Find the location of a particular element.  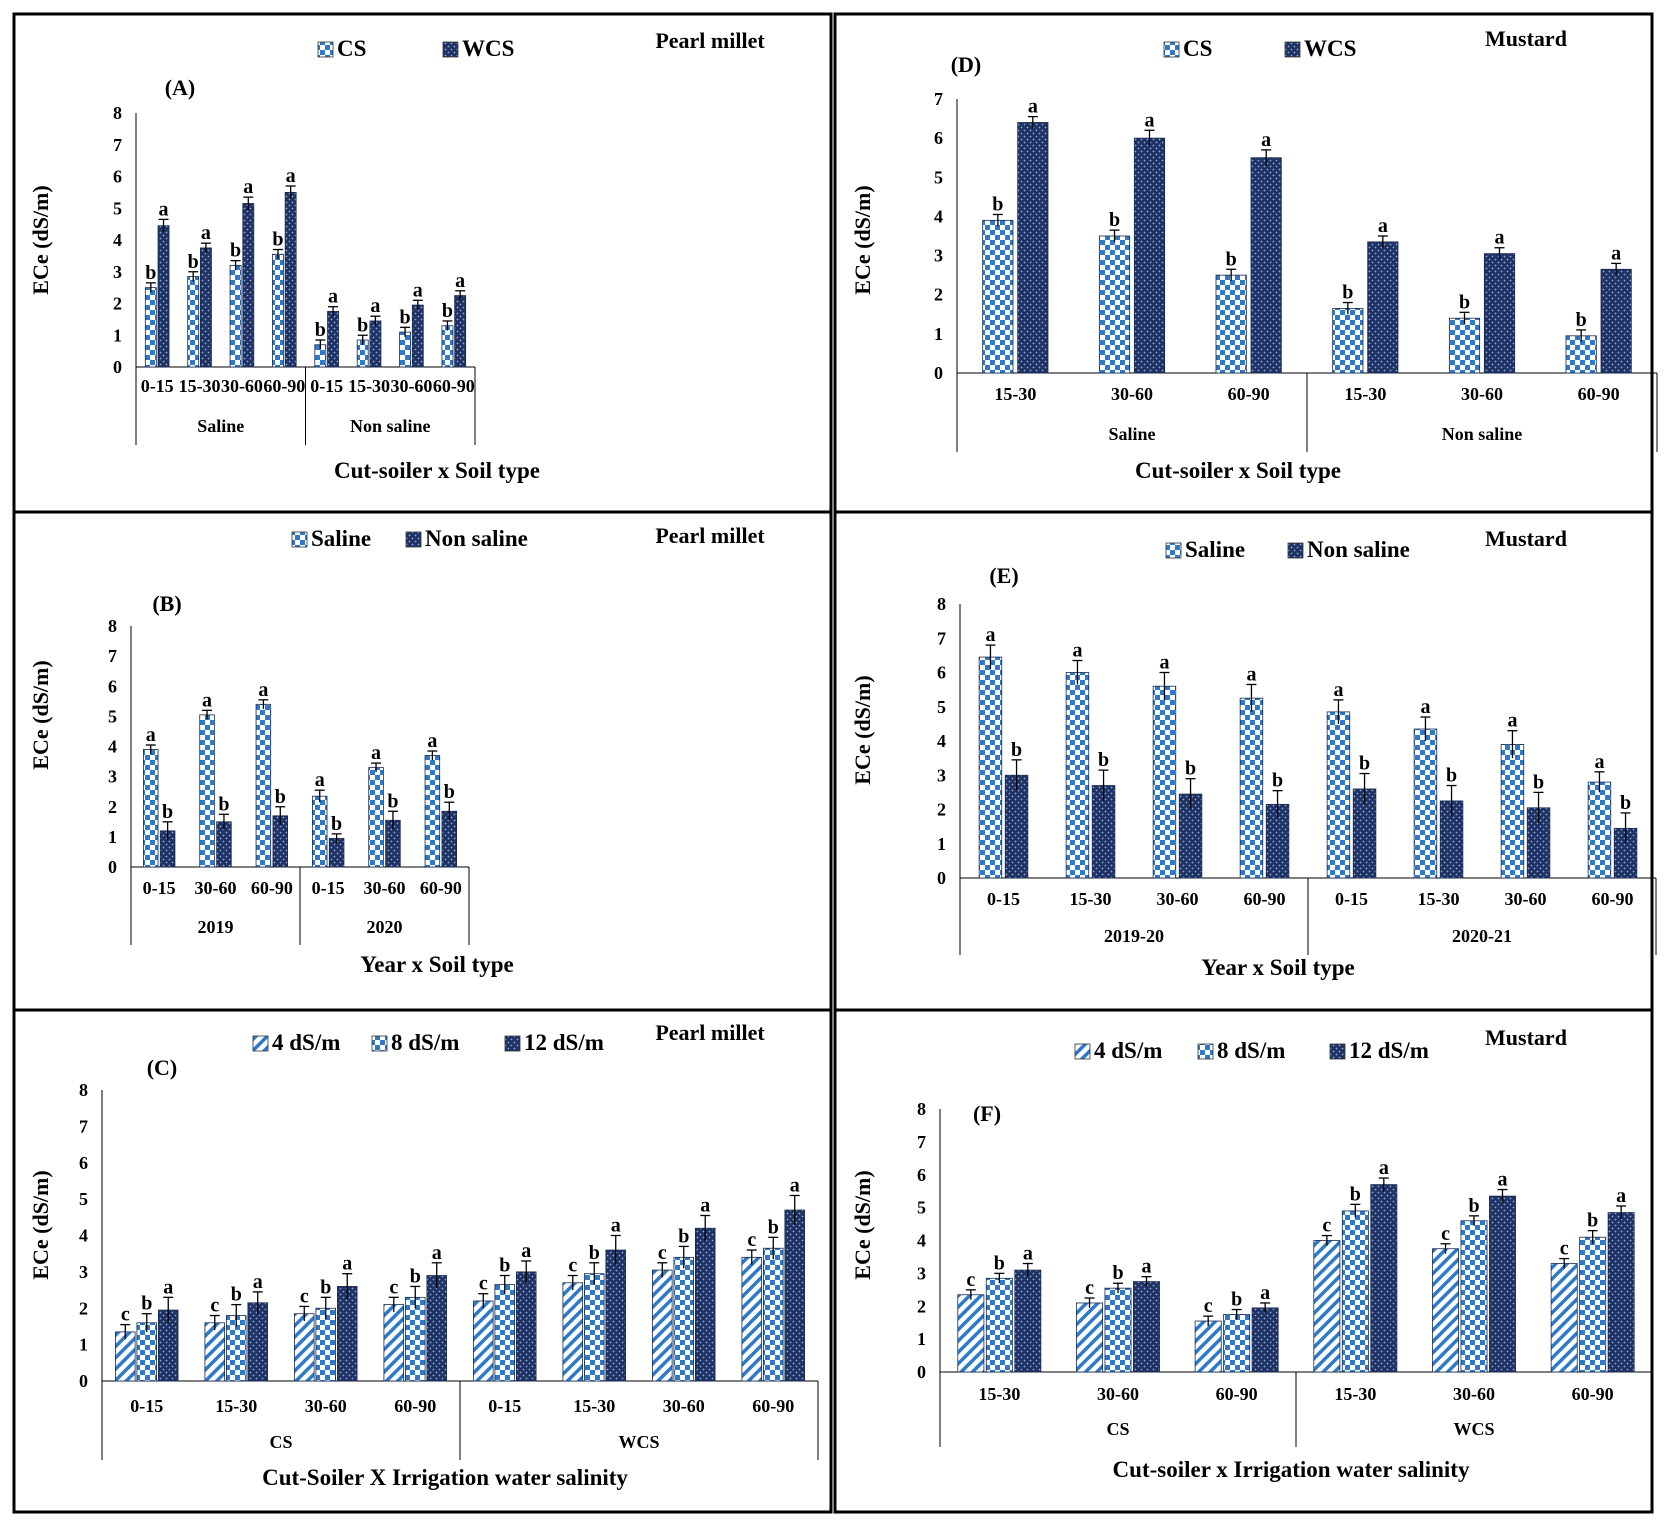

legend-label: Saline is located at coordinates (341, 538).